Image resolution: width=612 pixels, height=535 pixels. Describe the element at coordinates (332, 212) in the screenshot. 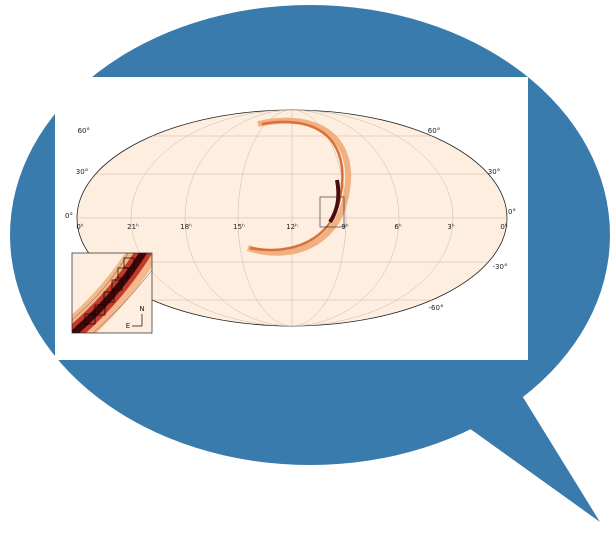

I see `zoom-box` at that location.